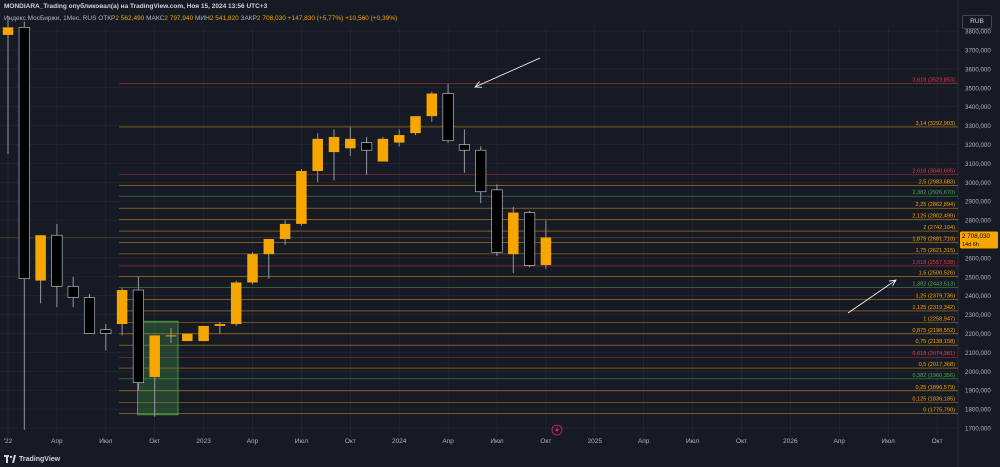 This screenshot has height=467, width=1000. I want to click on close-value: 2 708,030, so click(271, 18).